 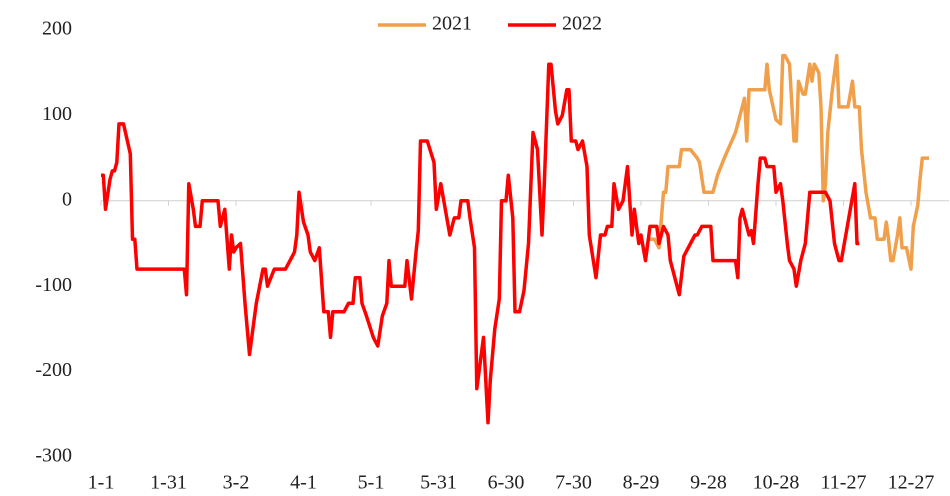 What do you see at coordinates (844, 483) in the screenshot?
I see `x-tick-label: 11-27` at bounding box center [844, 483].